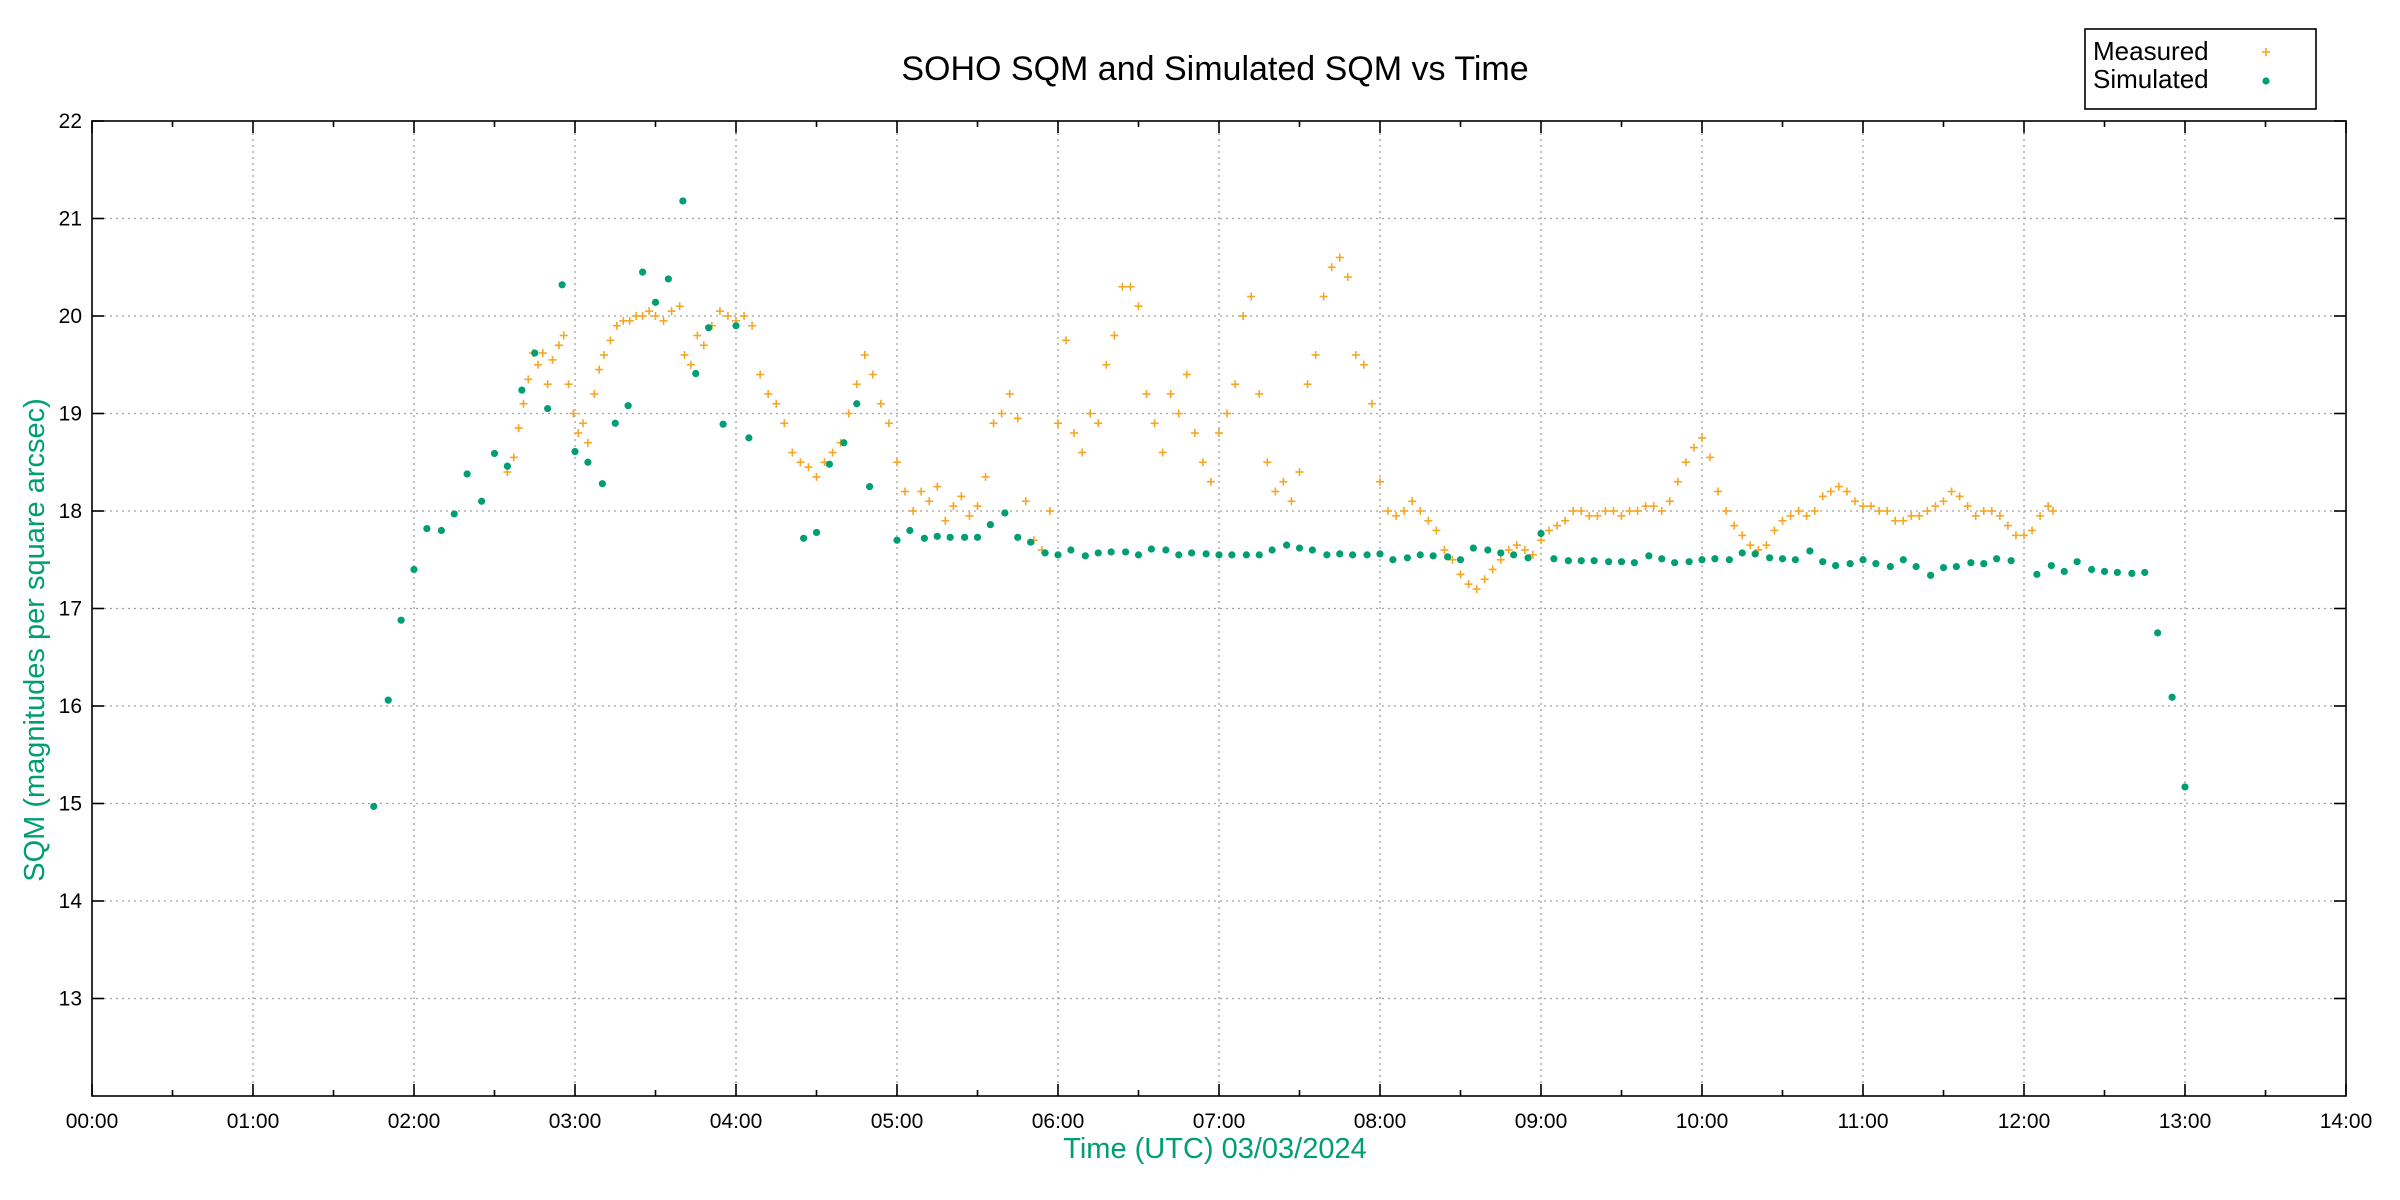 This screenshot has height=1200, width=2400. Describe the element at coordinates (1380, 1121) in the screenshot. I see `x-tick-label: 08:00` at that location.